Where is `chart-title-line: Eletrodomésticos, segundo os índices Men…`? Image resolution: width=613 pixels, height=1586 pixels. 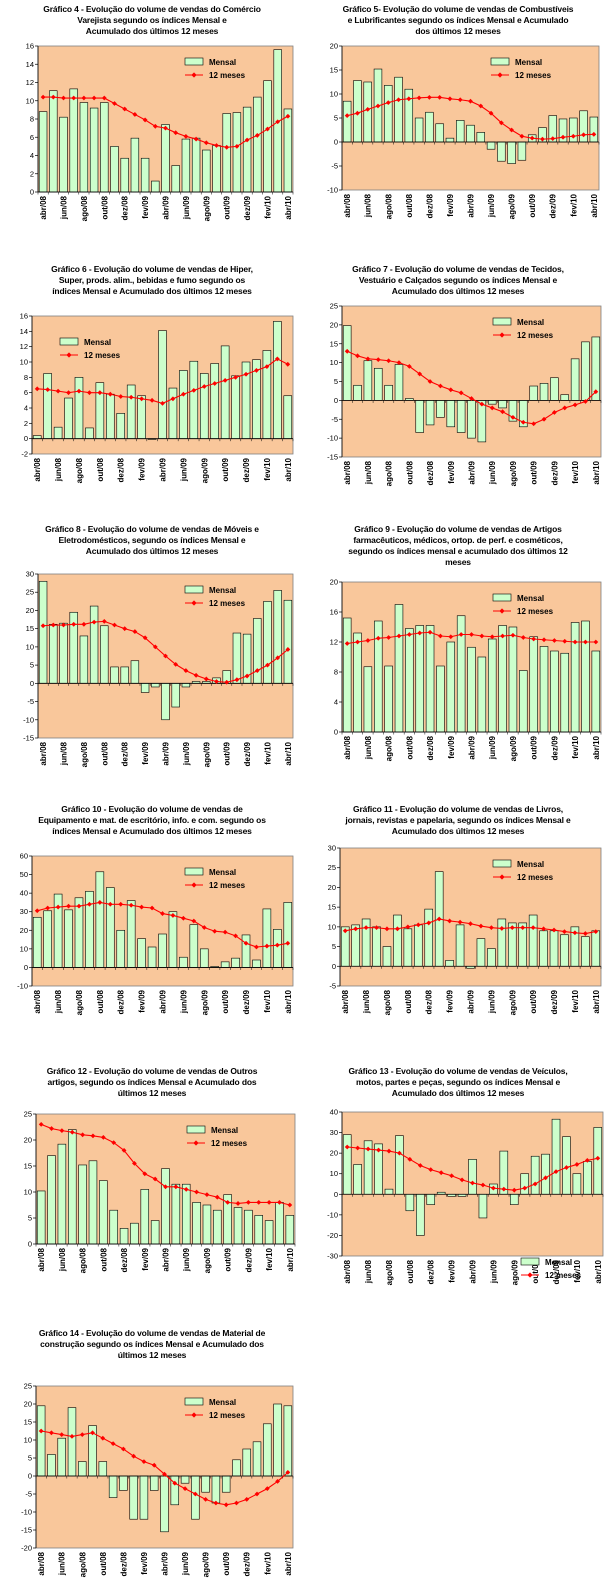 chart-title-line: Eletrodomésticos, segundo os índices Men… is located at coordinates (152, 540).